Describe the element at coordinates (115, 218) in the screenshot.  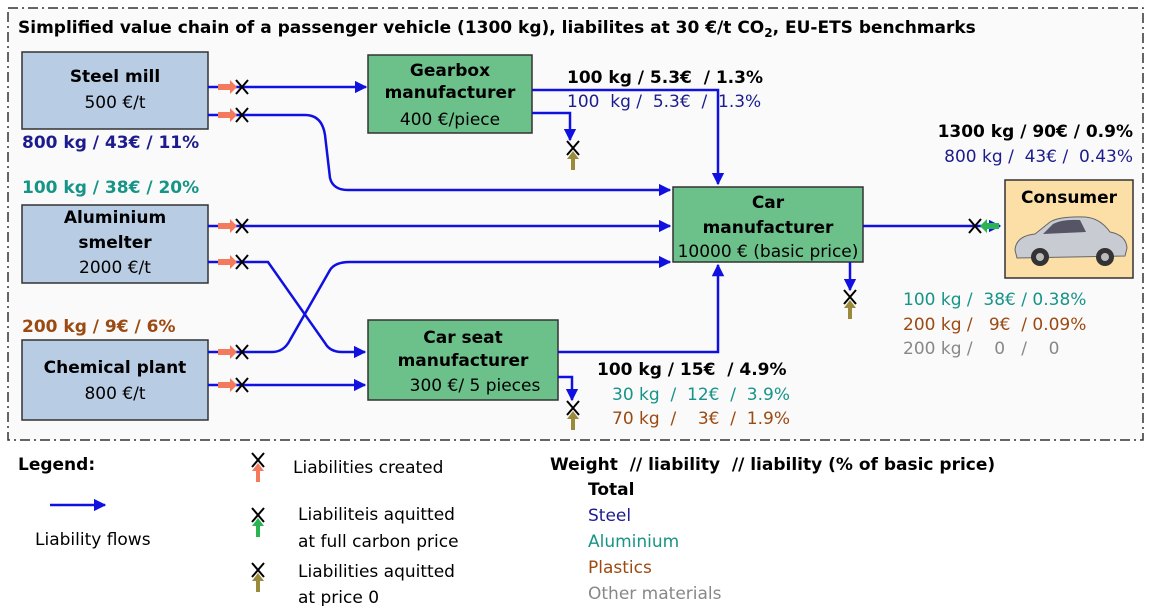
I see `node-label: Aluminium` at that location.